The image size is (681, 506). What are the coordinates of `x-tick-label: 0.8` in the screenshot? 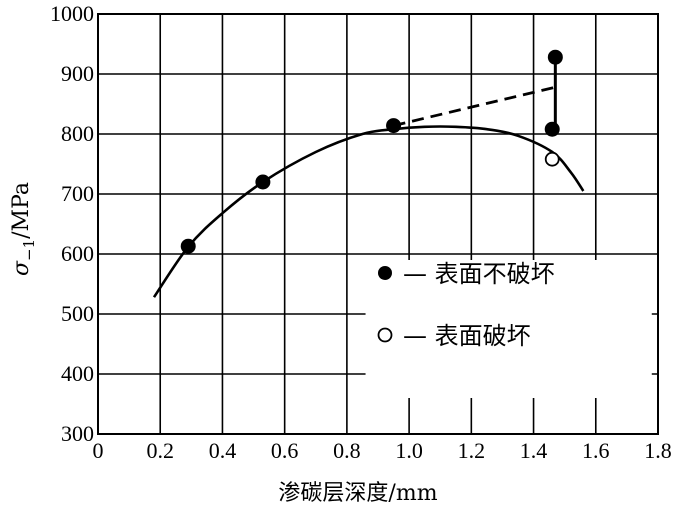 It's located at (347, 450).